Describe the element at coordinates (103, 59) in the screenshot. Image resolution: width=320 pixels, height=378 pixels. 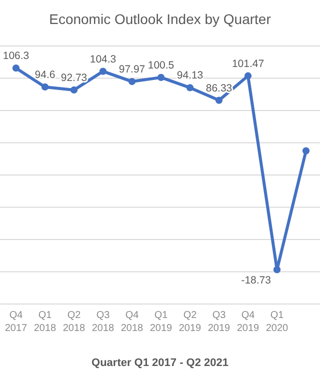
I see `data-label: 104.3` at that location.